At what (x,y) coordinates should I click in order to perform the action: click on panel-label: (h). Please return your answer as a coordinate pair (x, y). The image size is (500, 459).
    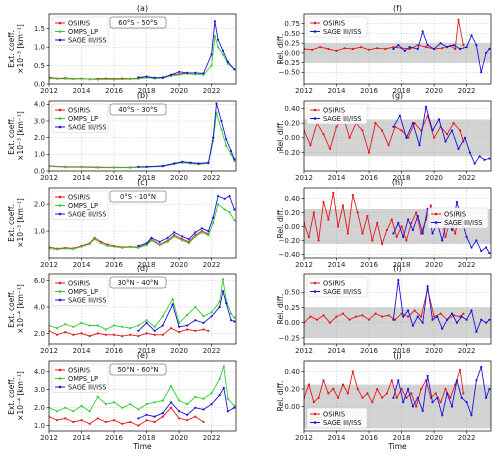
    Looking at the image, I should click on (397, 182).